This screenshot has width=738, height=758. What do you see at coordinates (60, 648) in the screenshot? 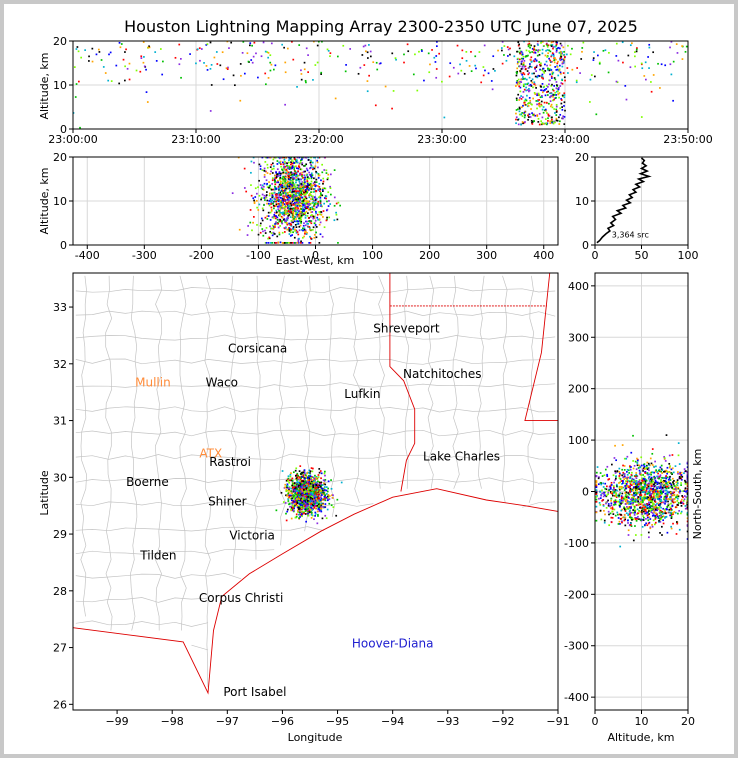
I see `y-tick-label: 27` at bounding box center [60, 648].